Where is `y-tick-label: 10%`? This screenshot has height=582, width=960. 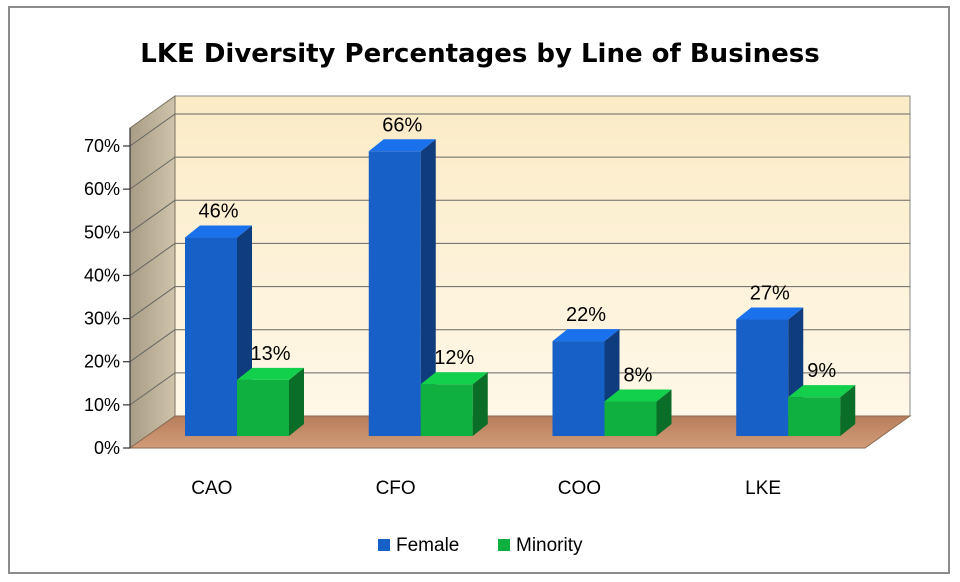 y-tick-label: 10% is located at coordinates (102, 405).